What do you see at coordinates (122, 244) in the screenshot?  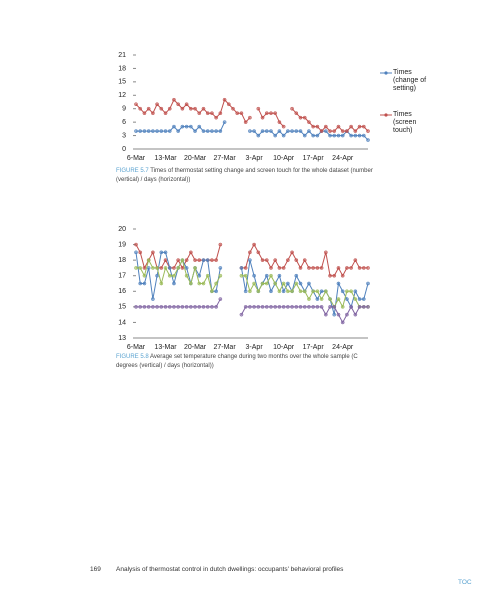 I see `y-tick-label: 19` at bounding box center [122, 244].